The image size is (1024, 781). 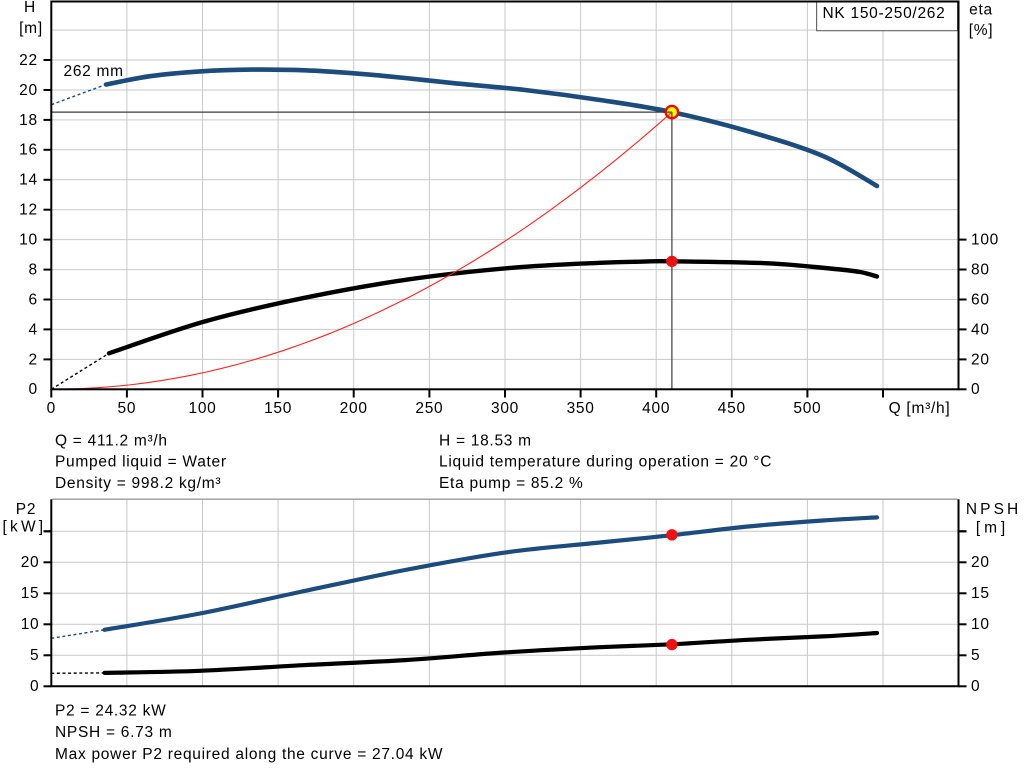 What do you see at coordinates (980, 299) in the screenshot?
I see `svg-text: 60` at bounding box center [980, 299].